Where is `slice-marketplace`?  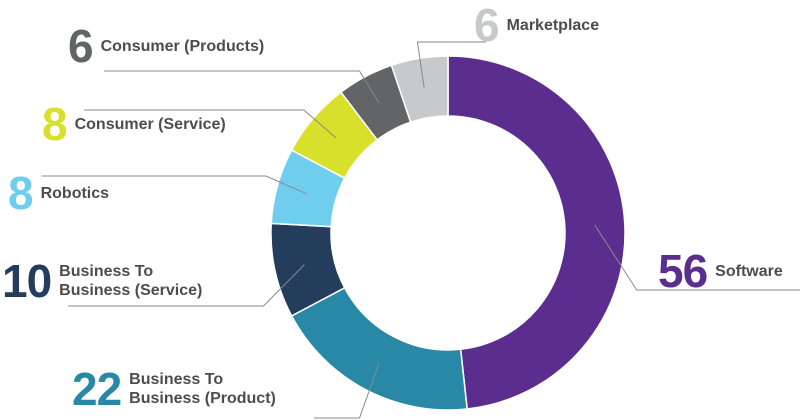
slice-marketplace is located at coordinates (419, 89).